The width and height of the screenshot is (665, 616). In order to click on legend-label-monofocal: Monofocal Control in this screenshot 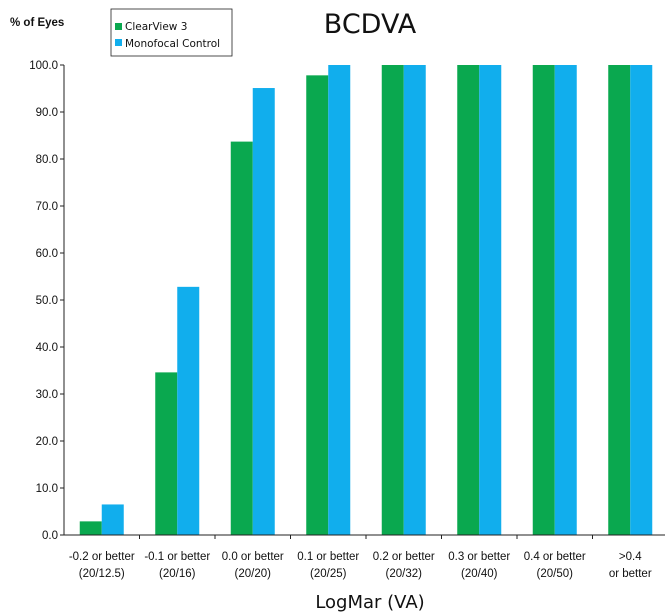, I will do `click(172, 44)`.